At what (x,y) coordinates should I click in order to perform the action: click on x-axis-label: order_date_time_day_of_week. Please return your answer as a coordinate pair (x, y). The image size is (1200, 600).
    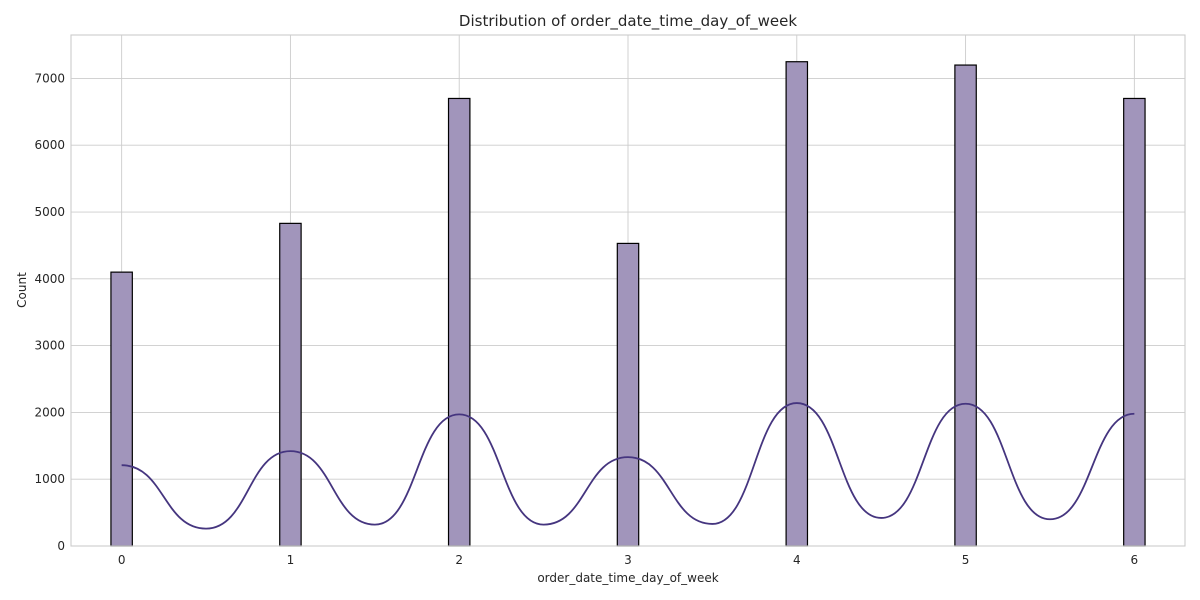
    Looking at the image, I should click on (627, 578).